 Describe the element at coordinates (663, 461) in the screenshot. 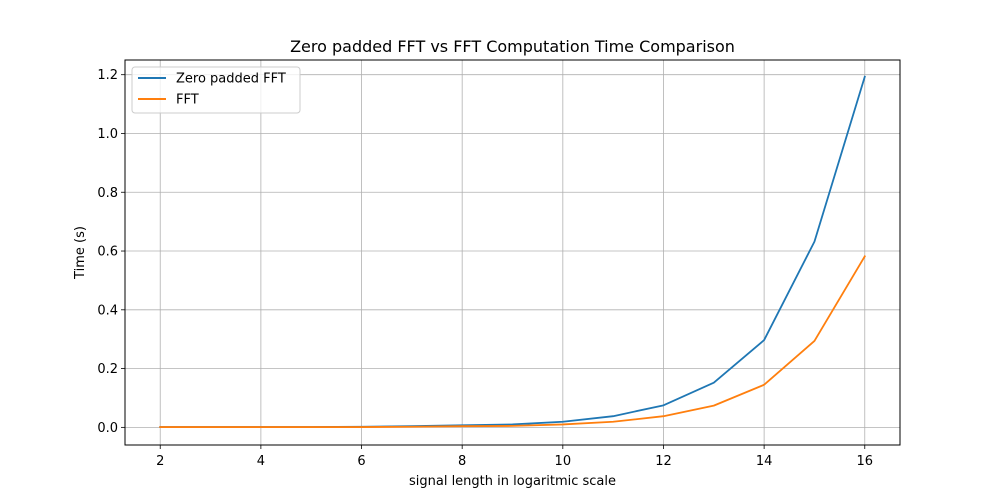

I see `x-tick-label: 12` at that location.